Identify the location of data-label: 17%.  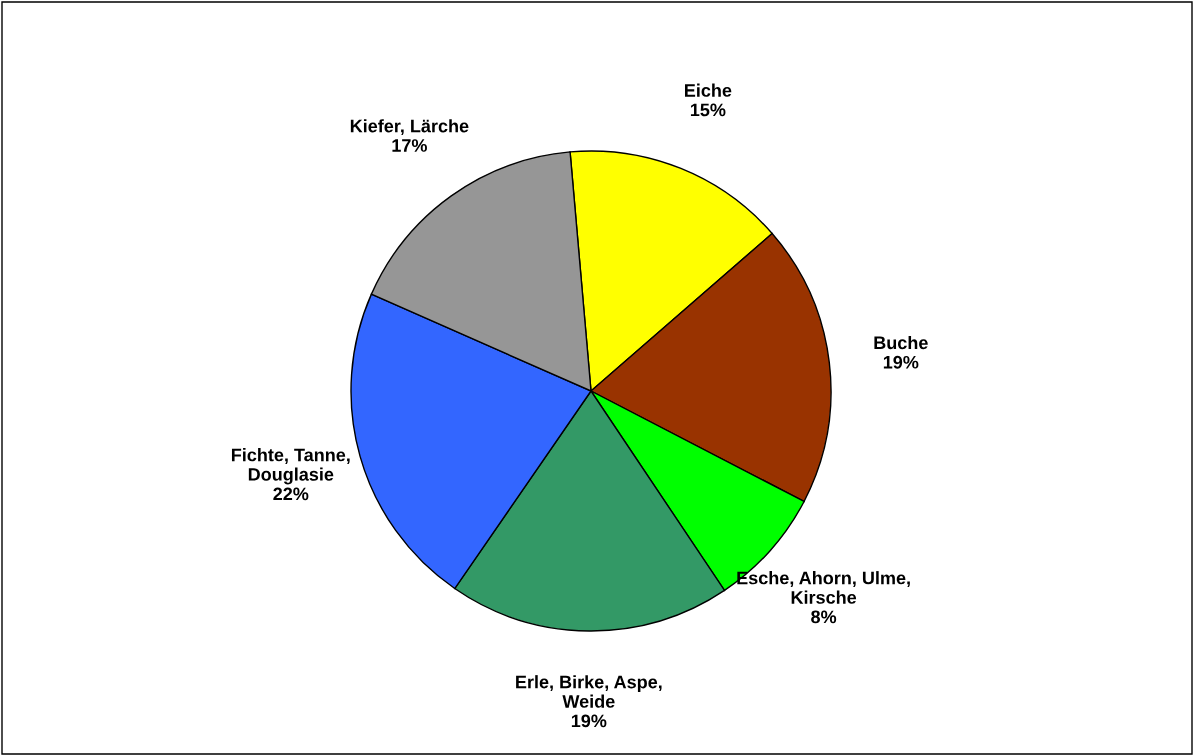
(409, 145).